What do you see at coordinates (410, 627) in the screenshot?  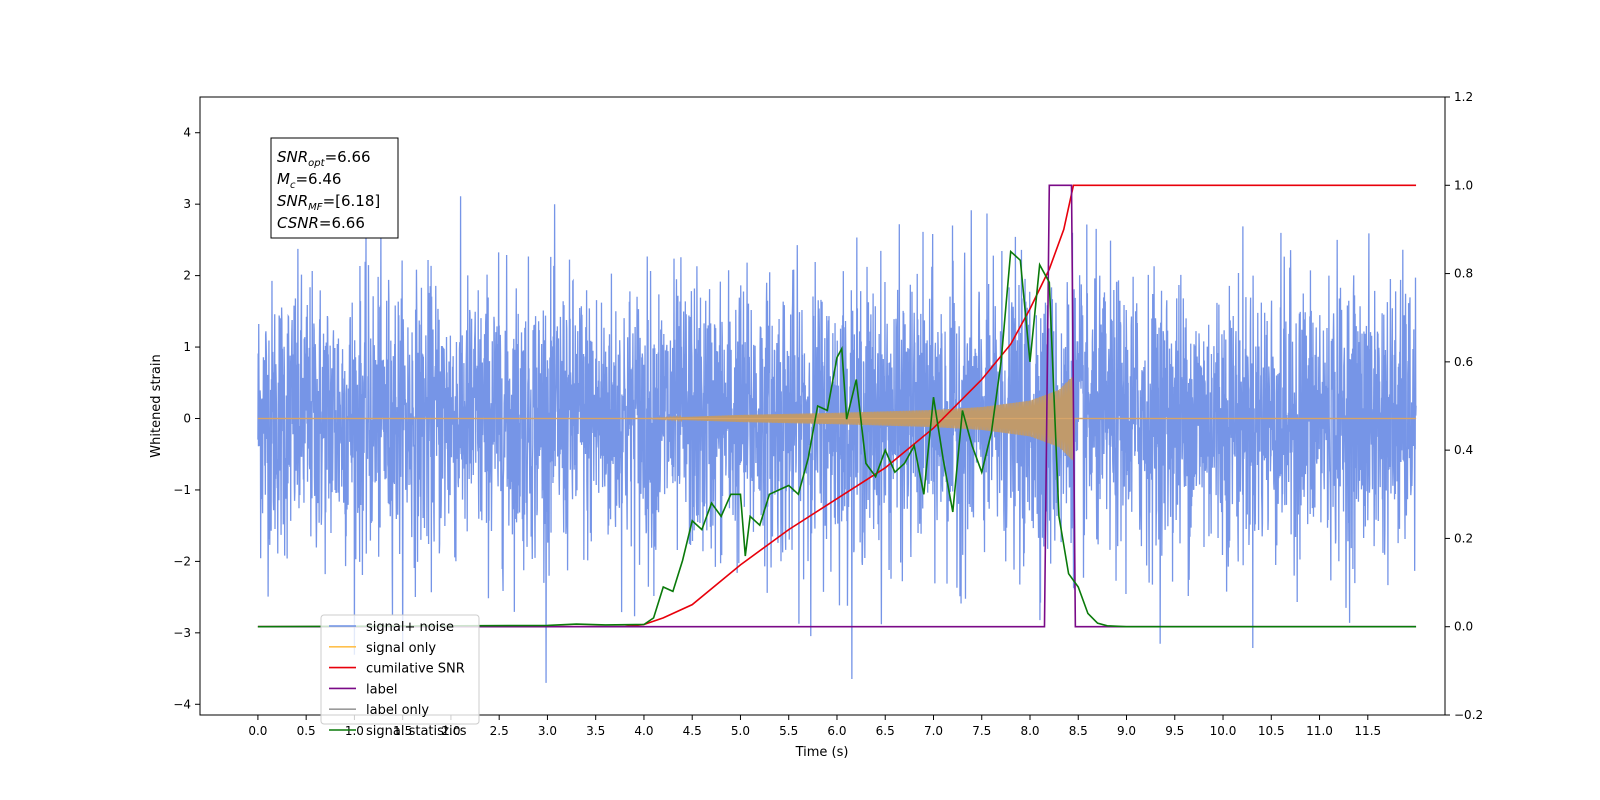 I see `legend-label: signal+ noise` at bounding box center [410, 627].